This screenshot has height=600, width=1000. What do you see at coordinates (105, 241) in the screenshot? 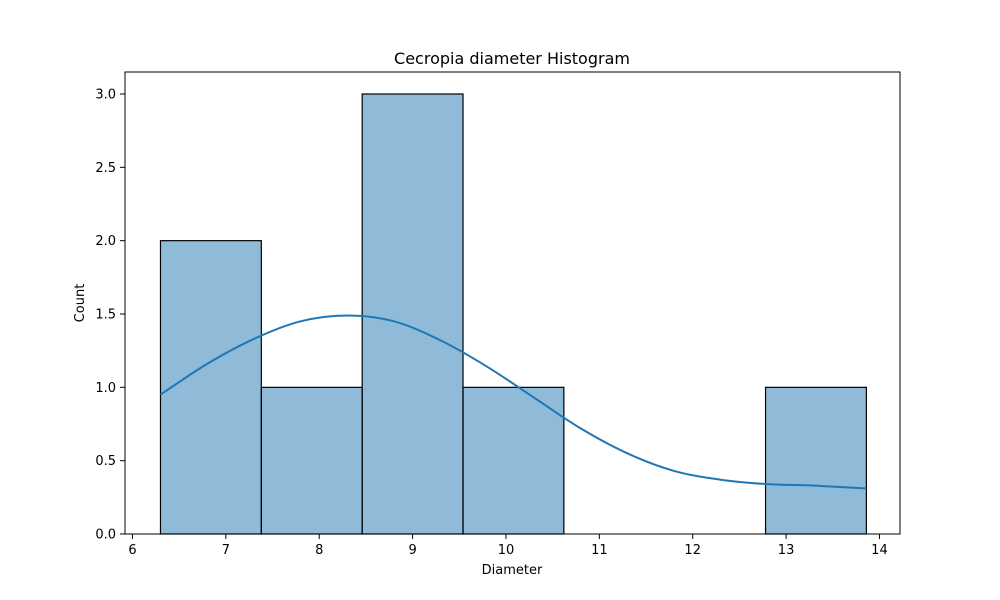
I see `y-tick-label: 2.0` at bounding box center [105, 241].